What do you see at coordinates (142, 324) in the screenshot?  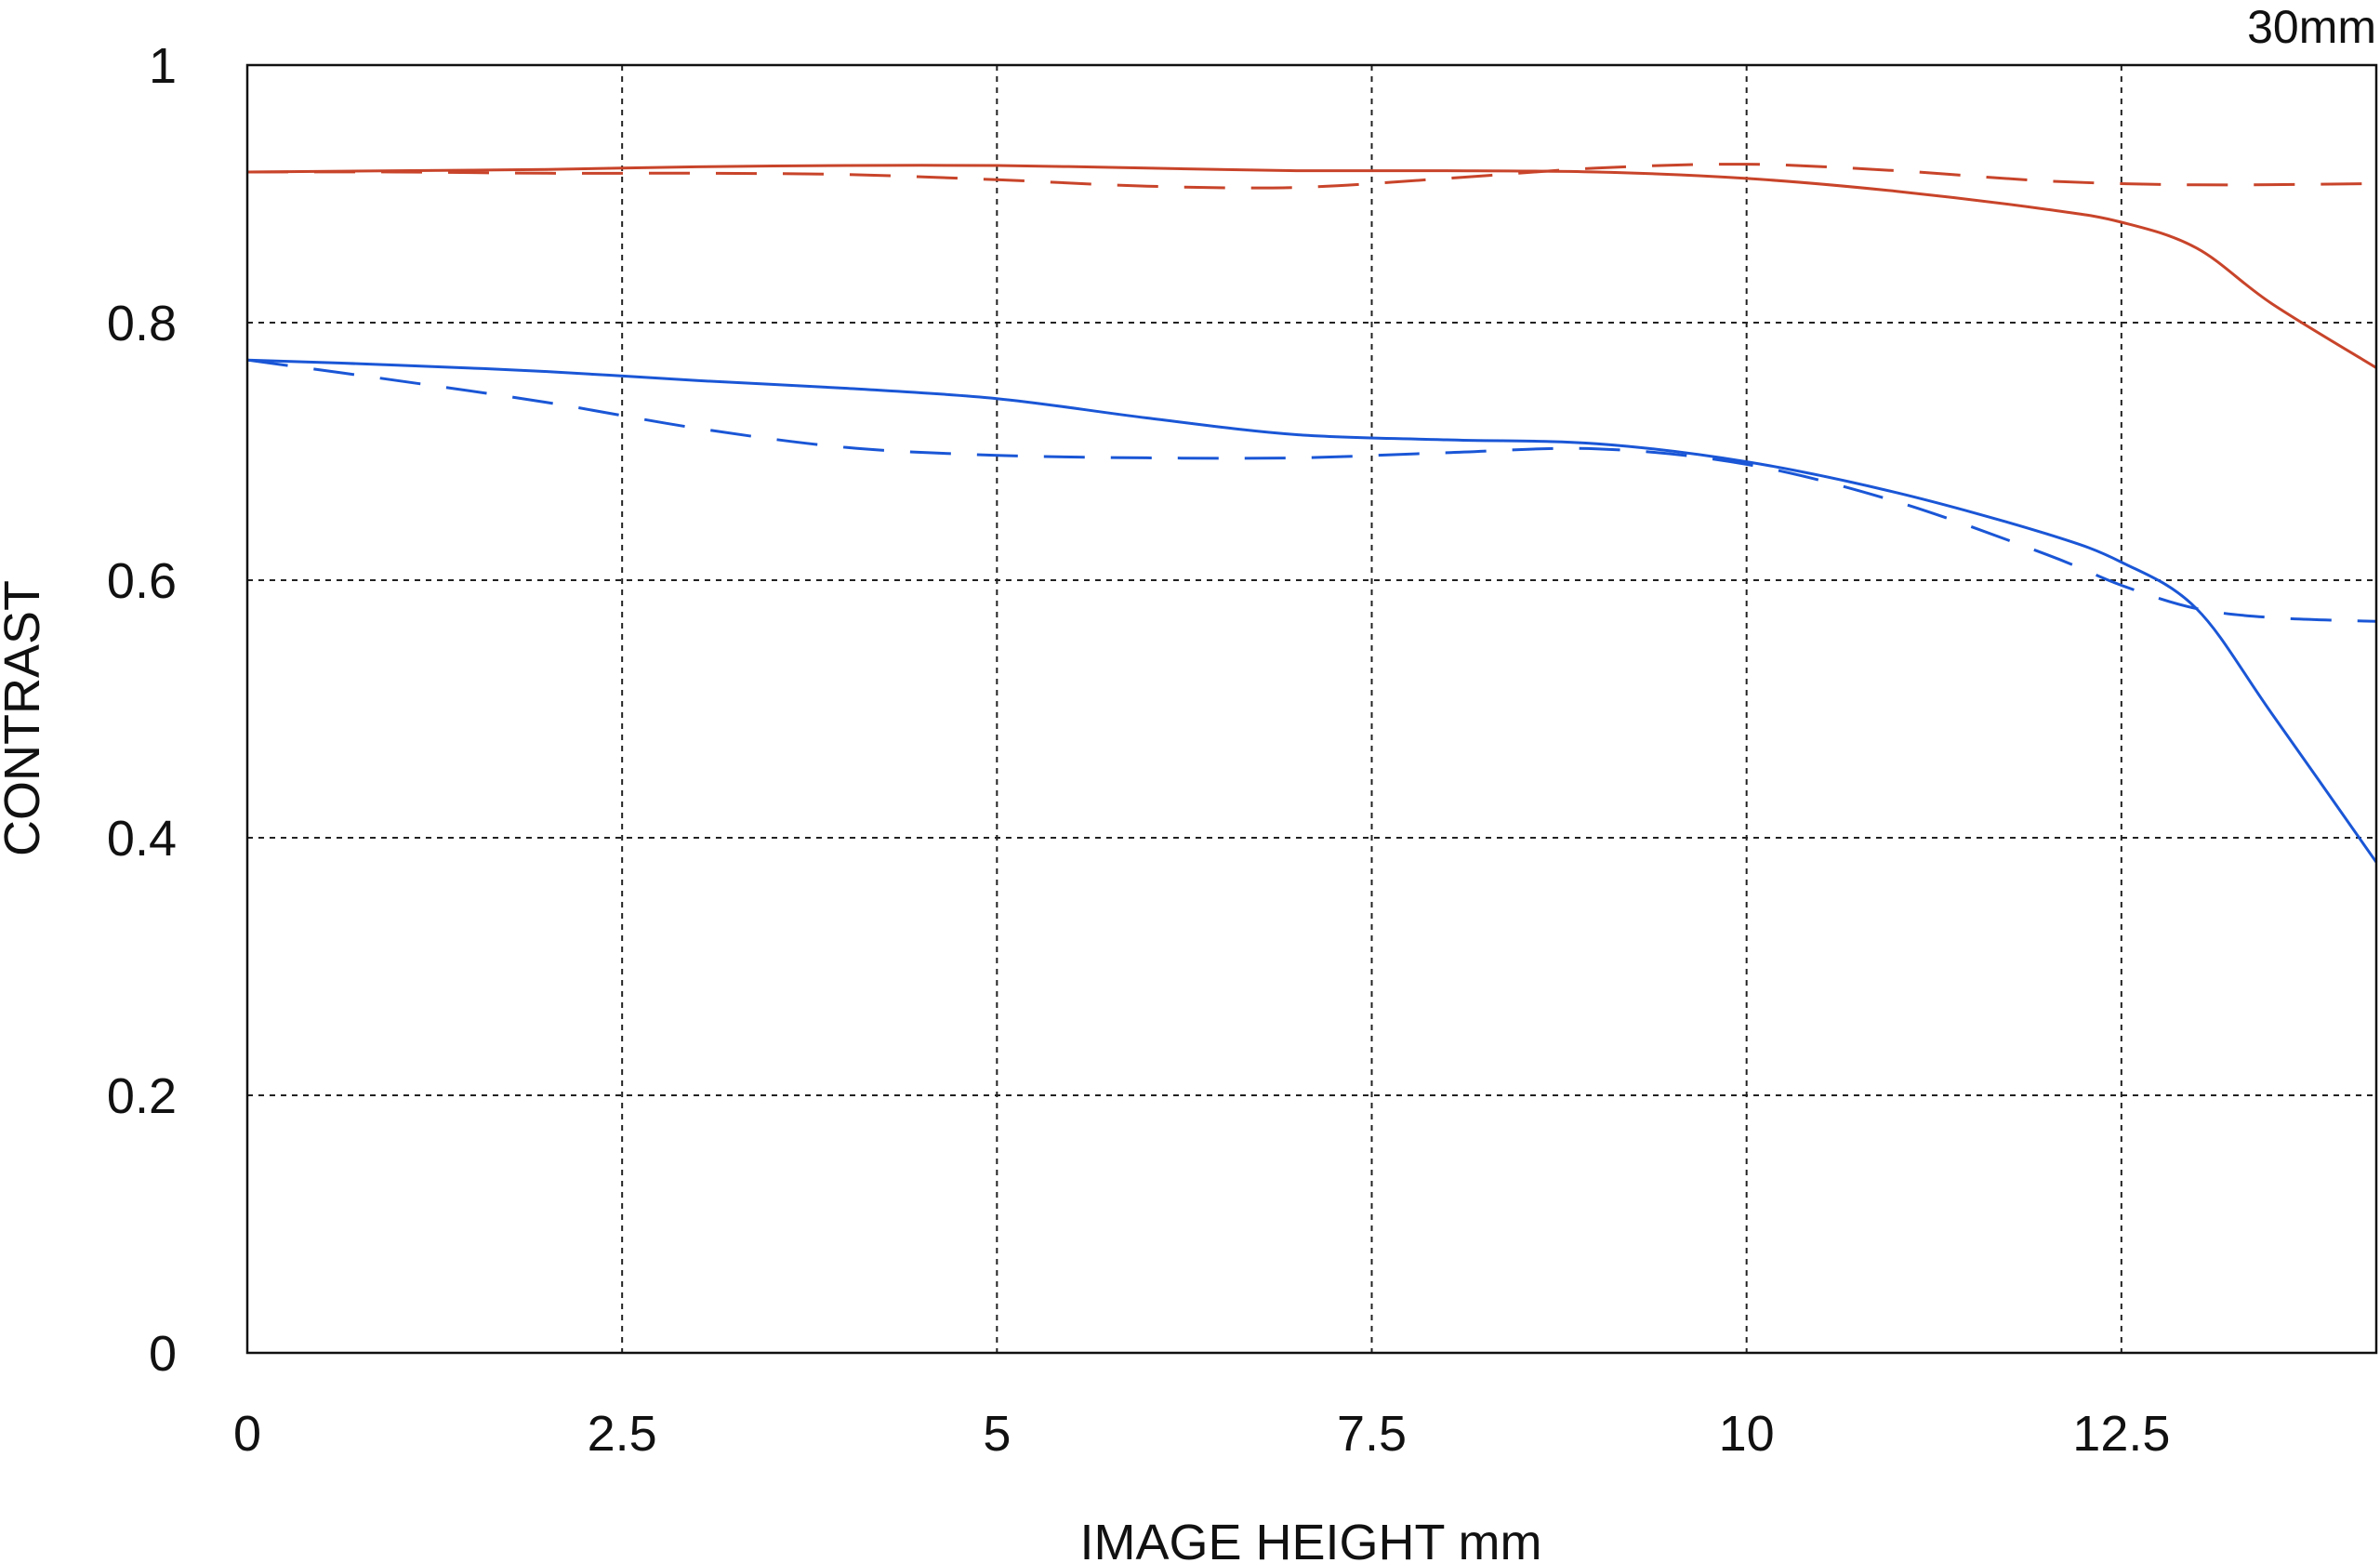 I see `y-tick-label: 0.8` at bounding box center [142, 324].